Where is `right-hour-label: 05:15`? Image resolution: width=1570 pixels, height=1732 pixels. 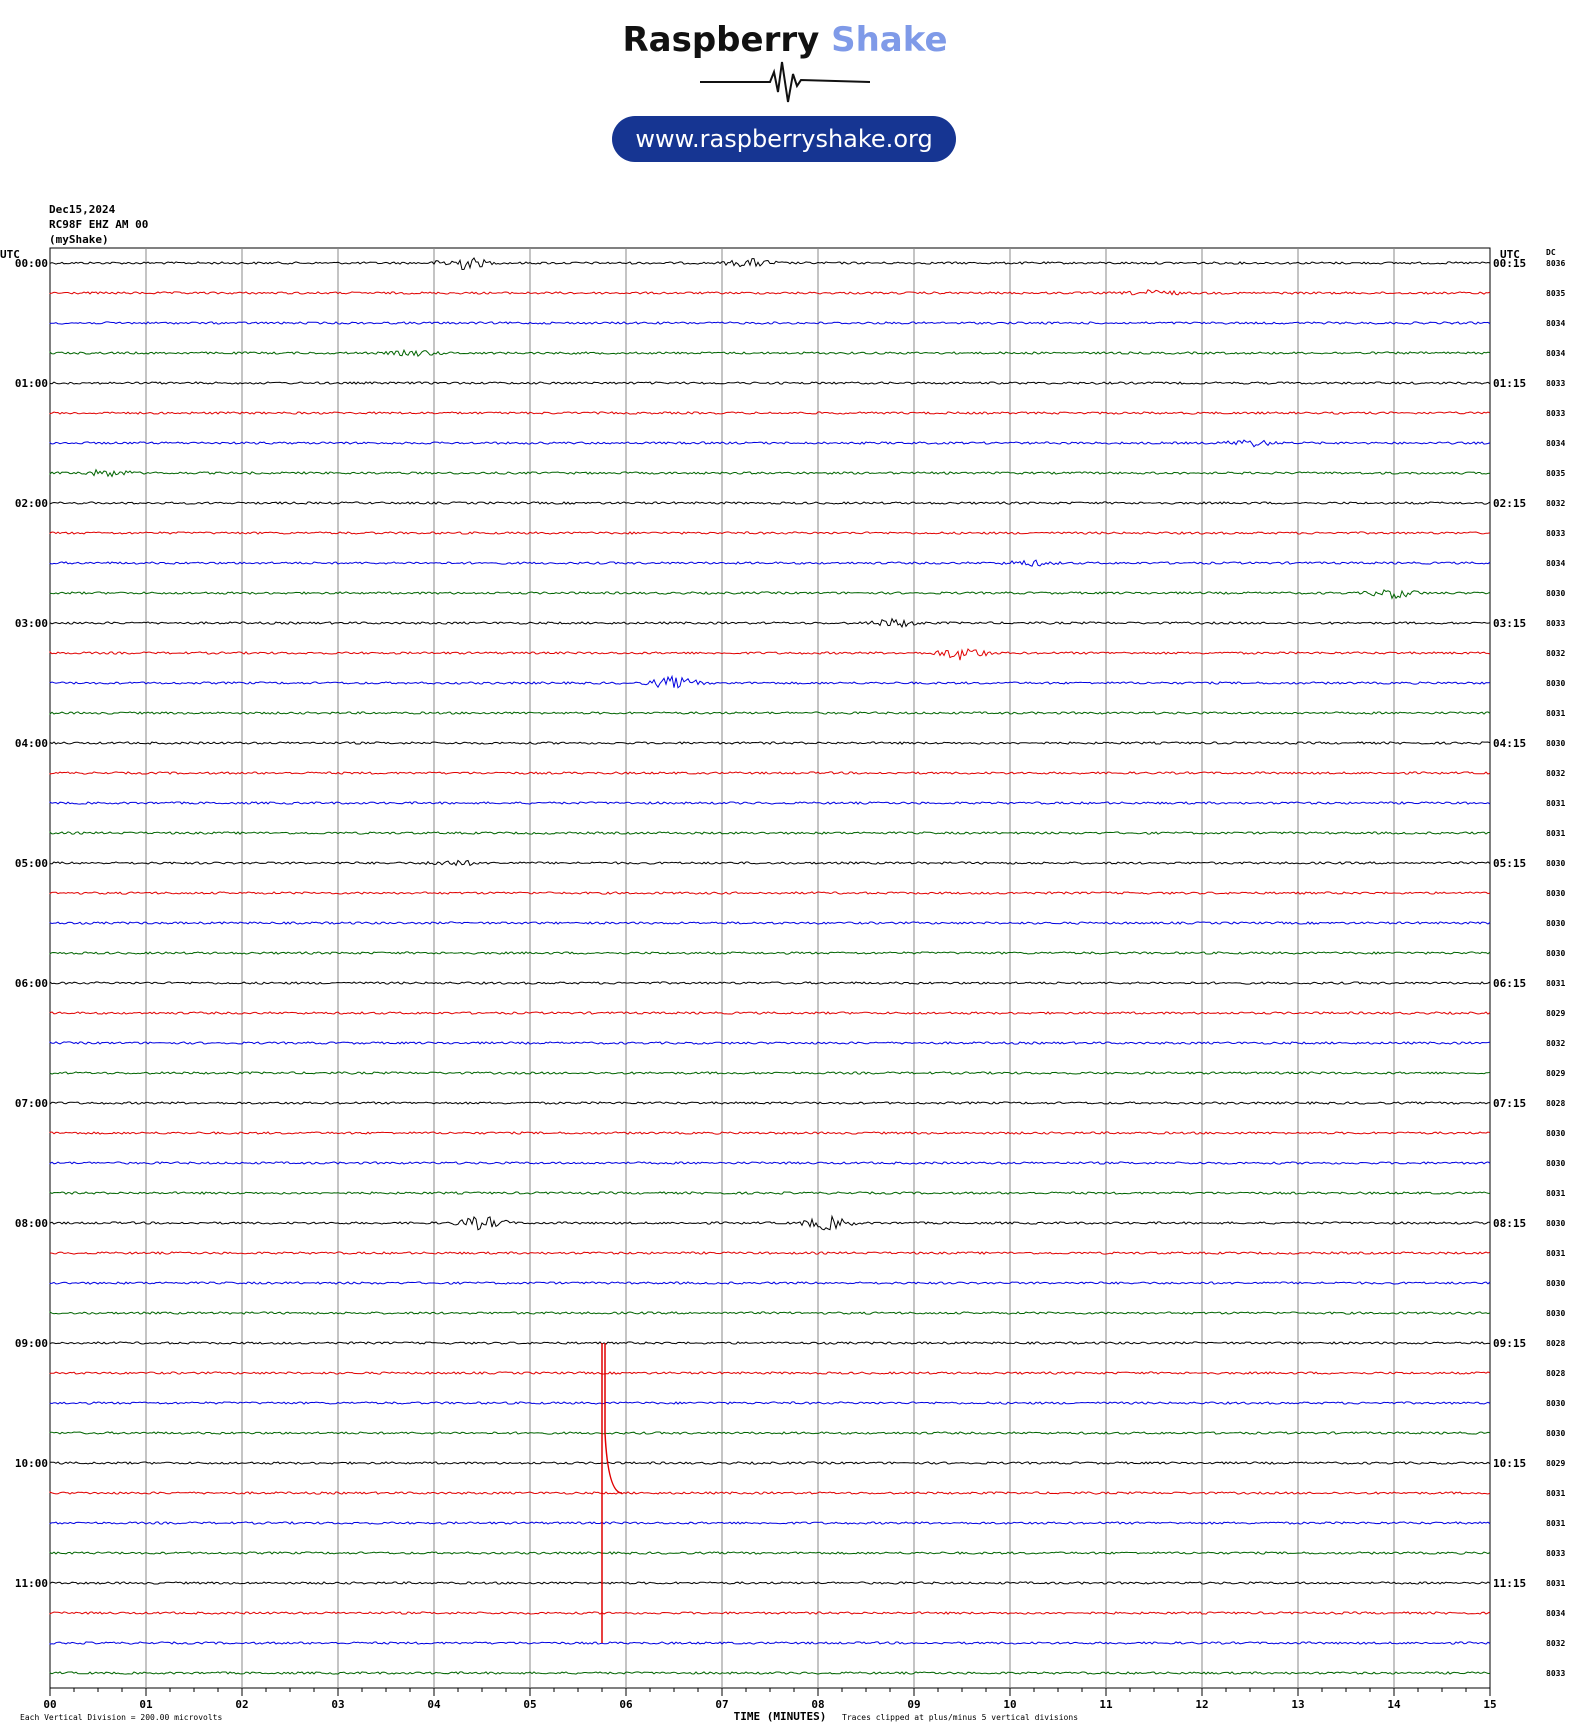 right-hour-label: 05:15 is located at coordinates (1509, 863).